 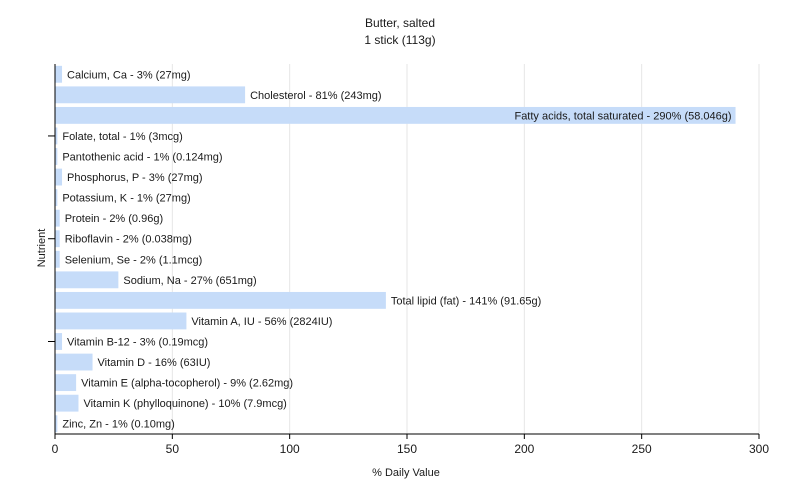 I want to click on x-tick-label: 0, so click(x=55, y=449).